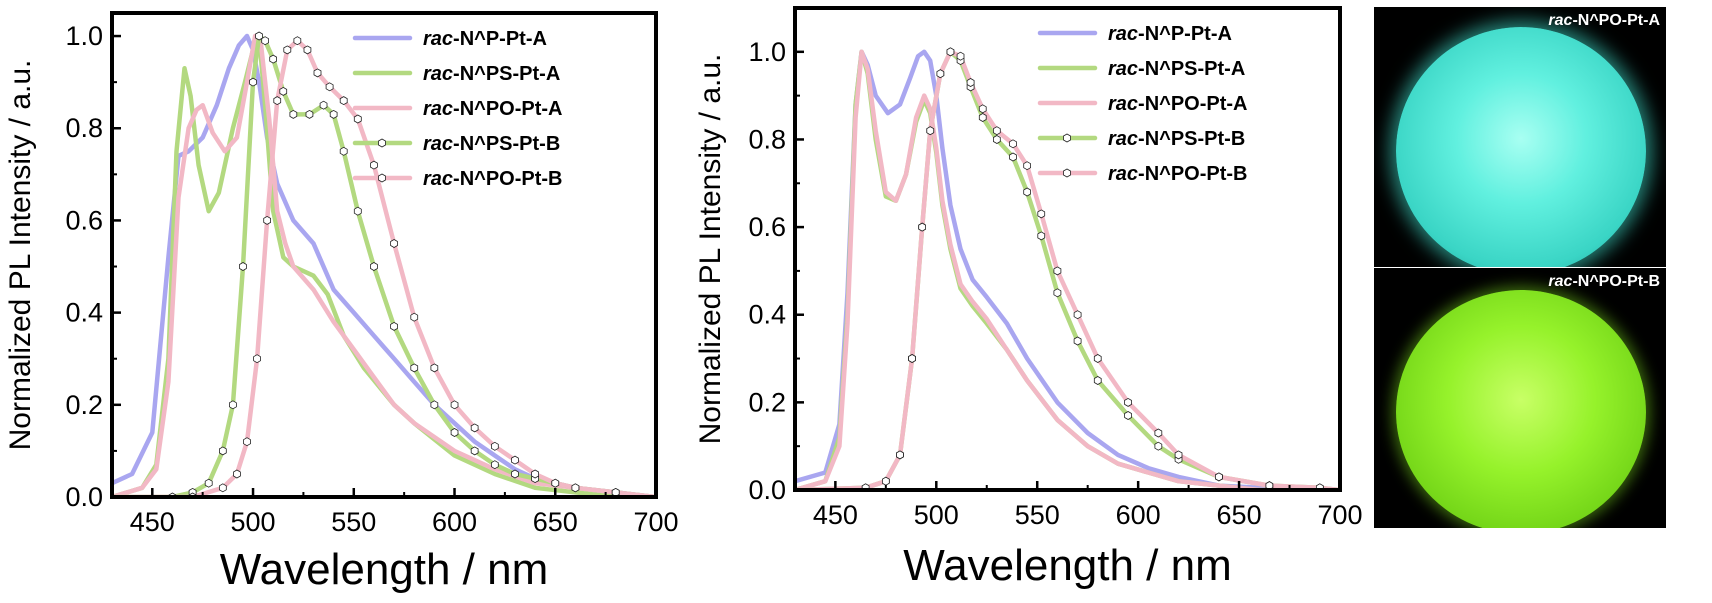  What do you see at coordinates (1520, 398) in the screenshot?
I see `photo-rac-npo-pt-b: rac-N^PO-Pt-B` at bounding box center [1520, 398].